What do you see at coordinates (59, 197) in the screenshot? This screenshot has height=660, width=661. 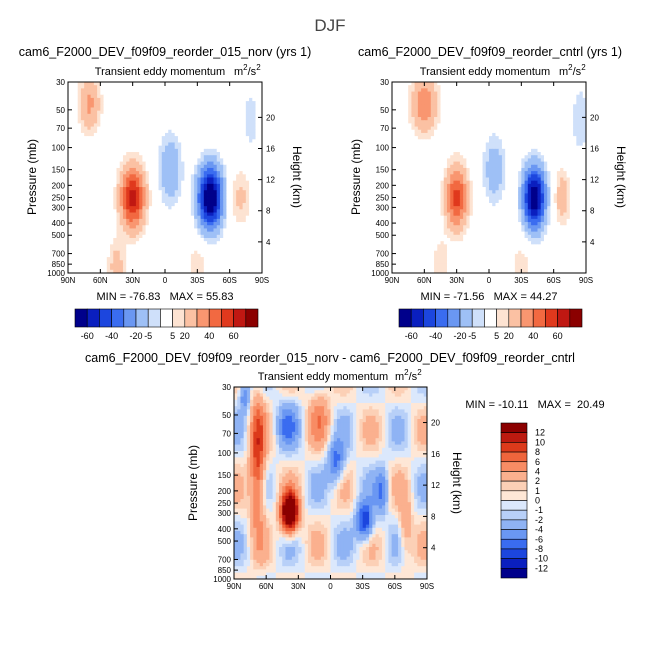 I see `y-tick-label: 250` at bounding box center [59, 197].